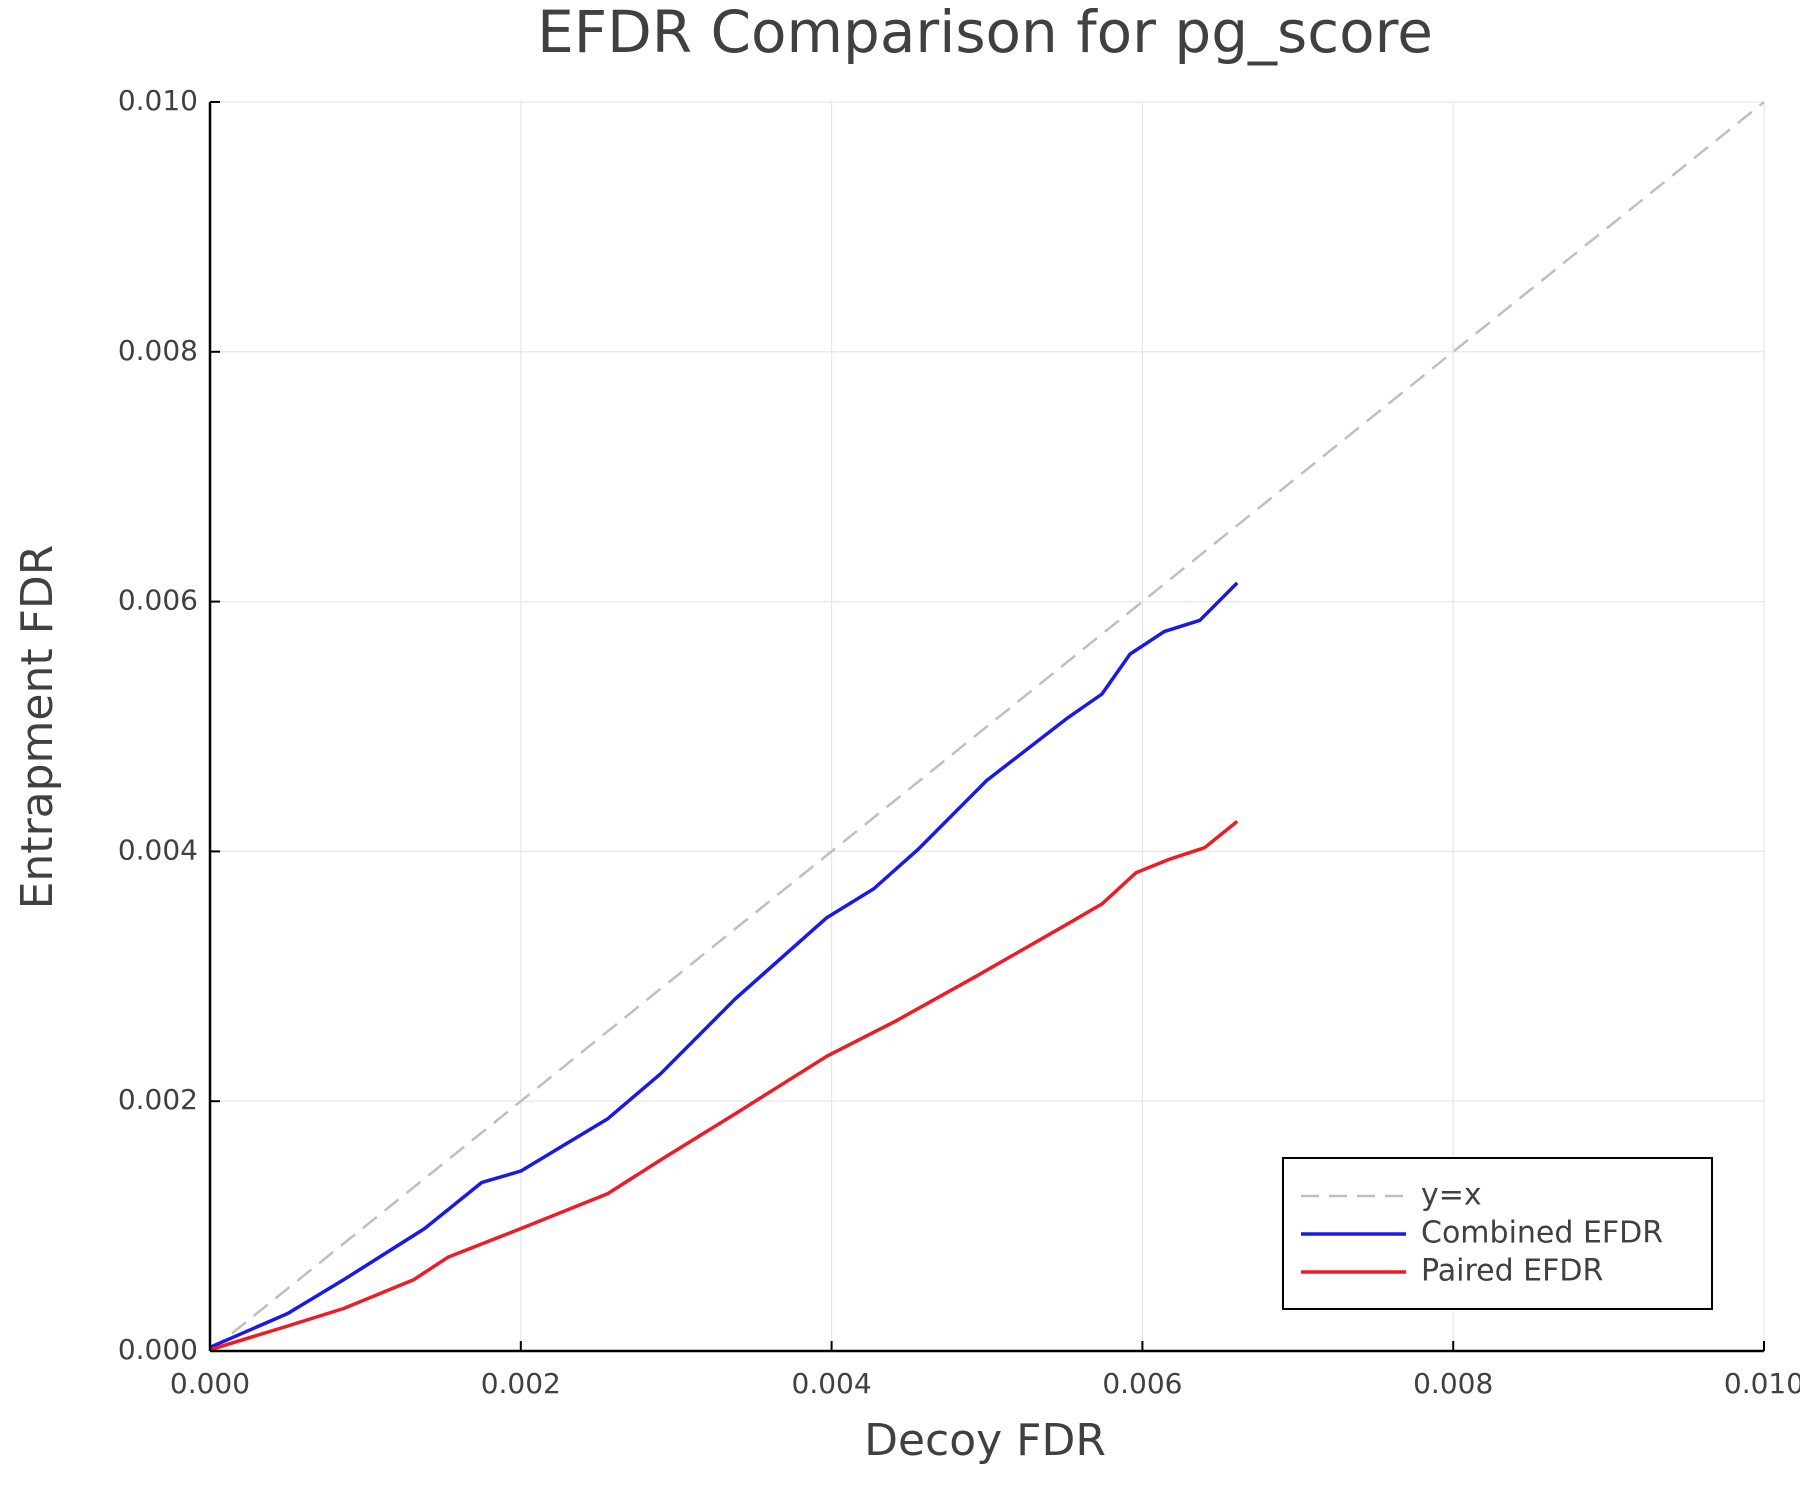 Image resolution: width=1800 pixels, height=1500 pixels. What do you see at coordinates (1142, 1383) in the screenshot?
I see `x-tick-label: 0.006` at bounding box center [1142, 1383].